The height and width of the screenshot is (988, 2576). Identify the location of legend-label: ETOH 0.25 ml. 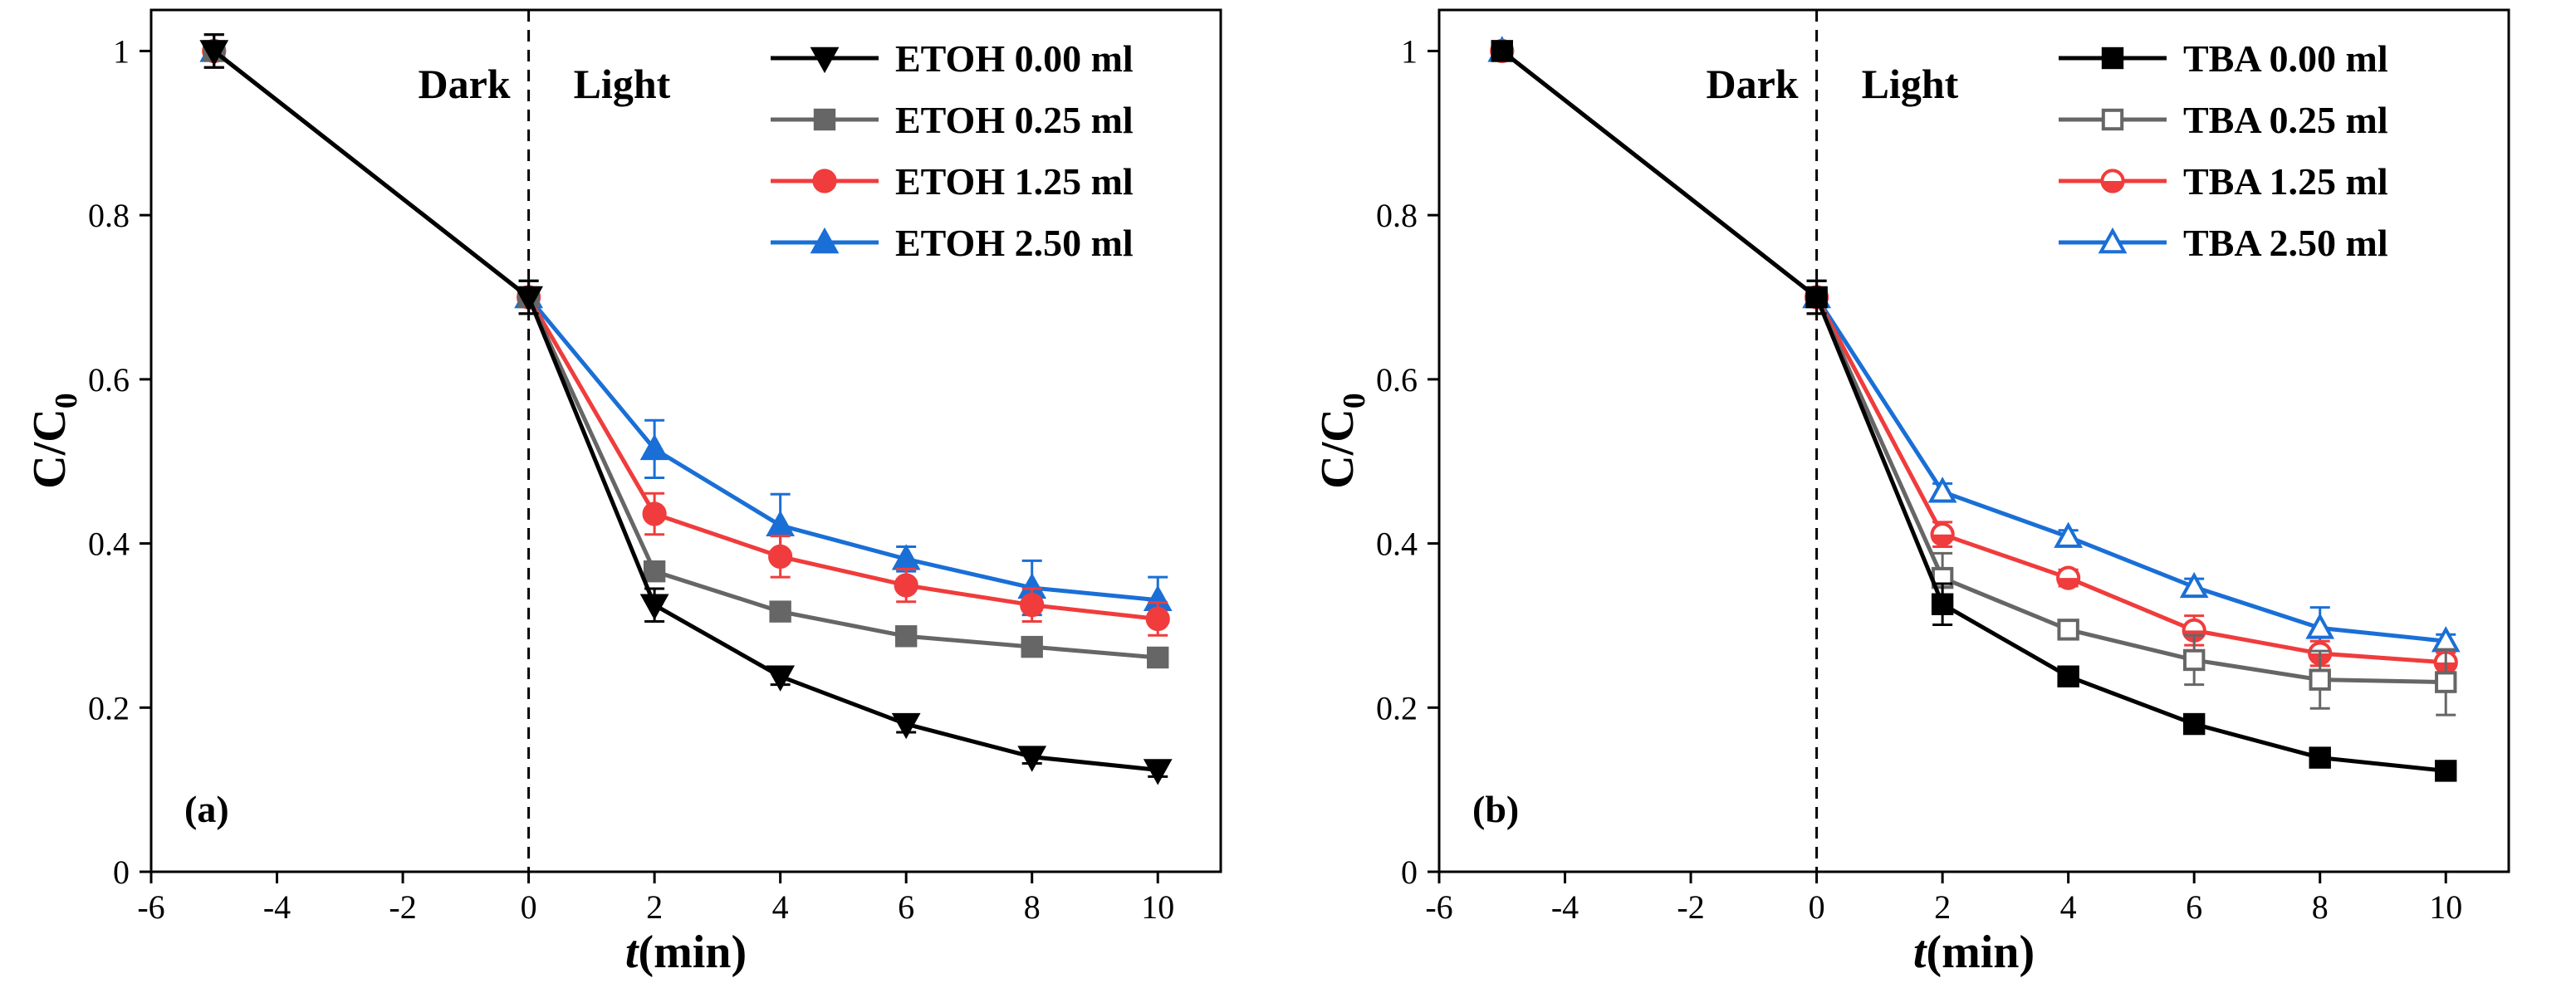
(1015, 120).